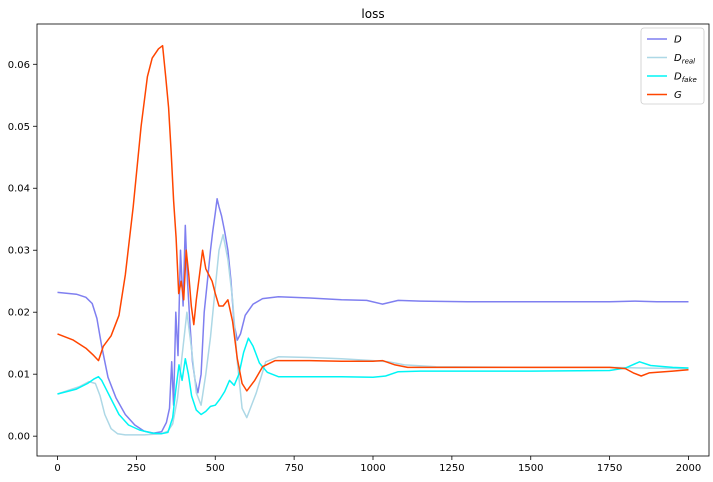 The width and height of the screenshot is (713, 482). I want to click on legend: D Dreal Dfake G, so click(672, 66).